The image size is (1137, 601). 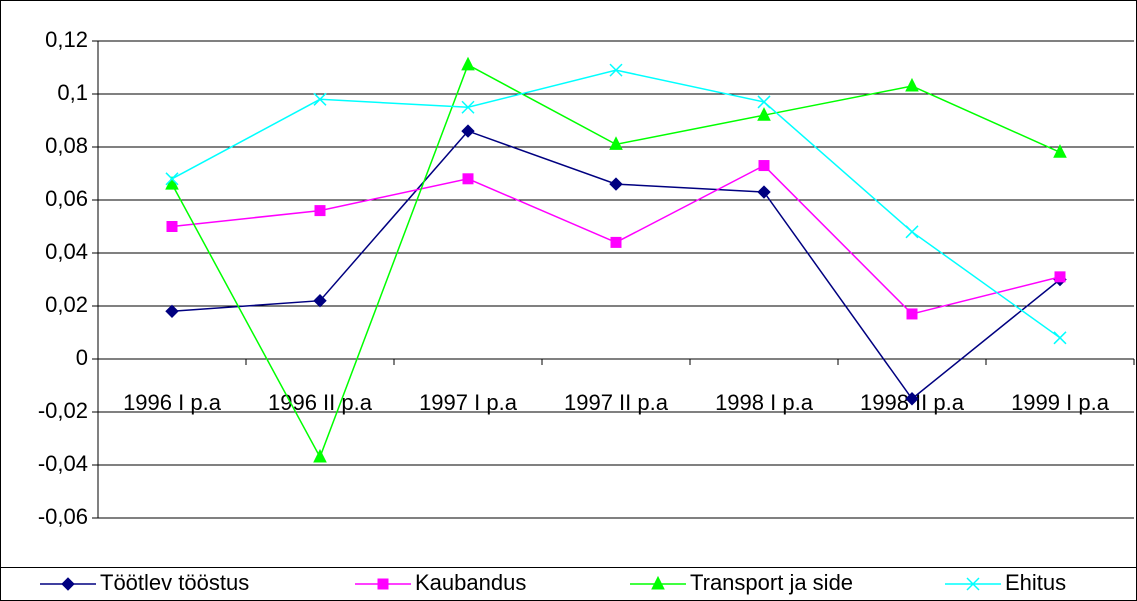 What do you see at coordinates (66, 198) in the screenshot?
I see `y-tick-label: 0,06` at bounding box center [66, 198].